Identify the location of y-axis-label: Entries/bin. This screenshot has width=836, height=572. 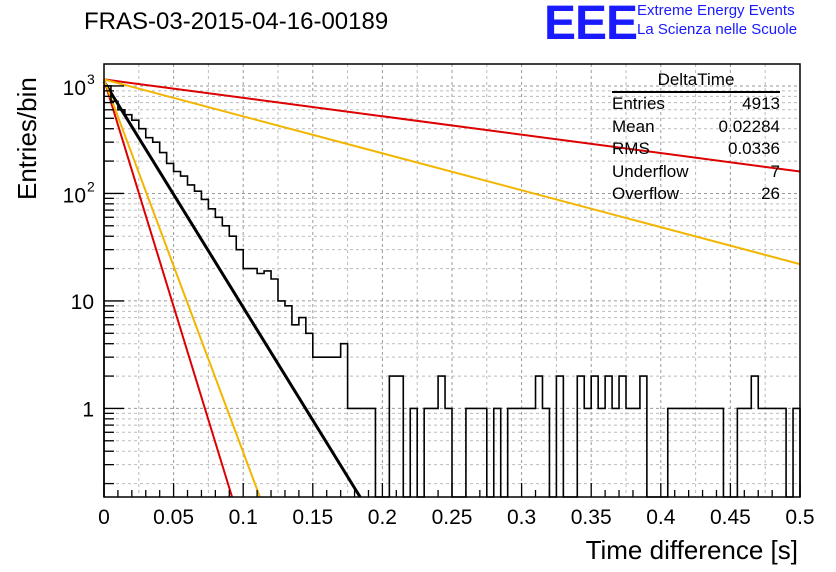
(27, 138).